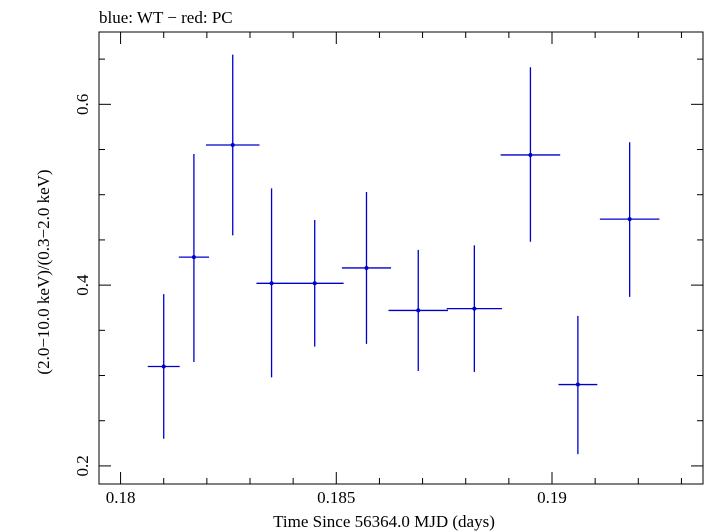 The width and height of the screenshot is (705, 532). Describe the element at coordinates (82, 465) in the screenshot. I see `y-tick-label: 0.2` at that location.